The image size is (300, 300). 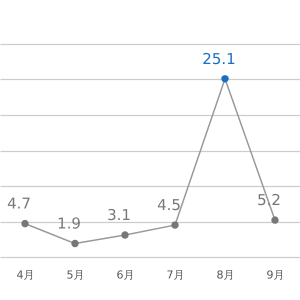 I want to click on x-tick-label: 6月, so click(x=125, y=275).